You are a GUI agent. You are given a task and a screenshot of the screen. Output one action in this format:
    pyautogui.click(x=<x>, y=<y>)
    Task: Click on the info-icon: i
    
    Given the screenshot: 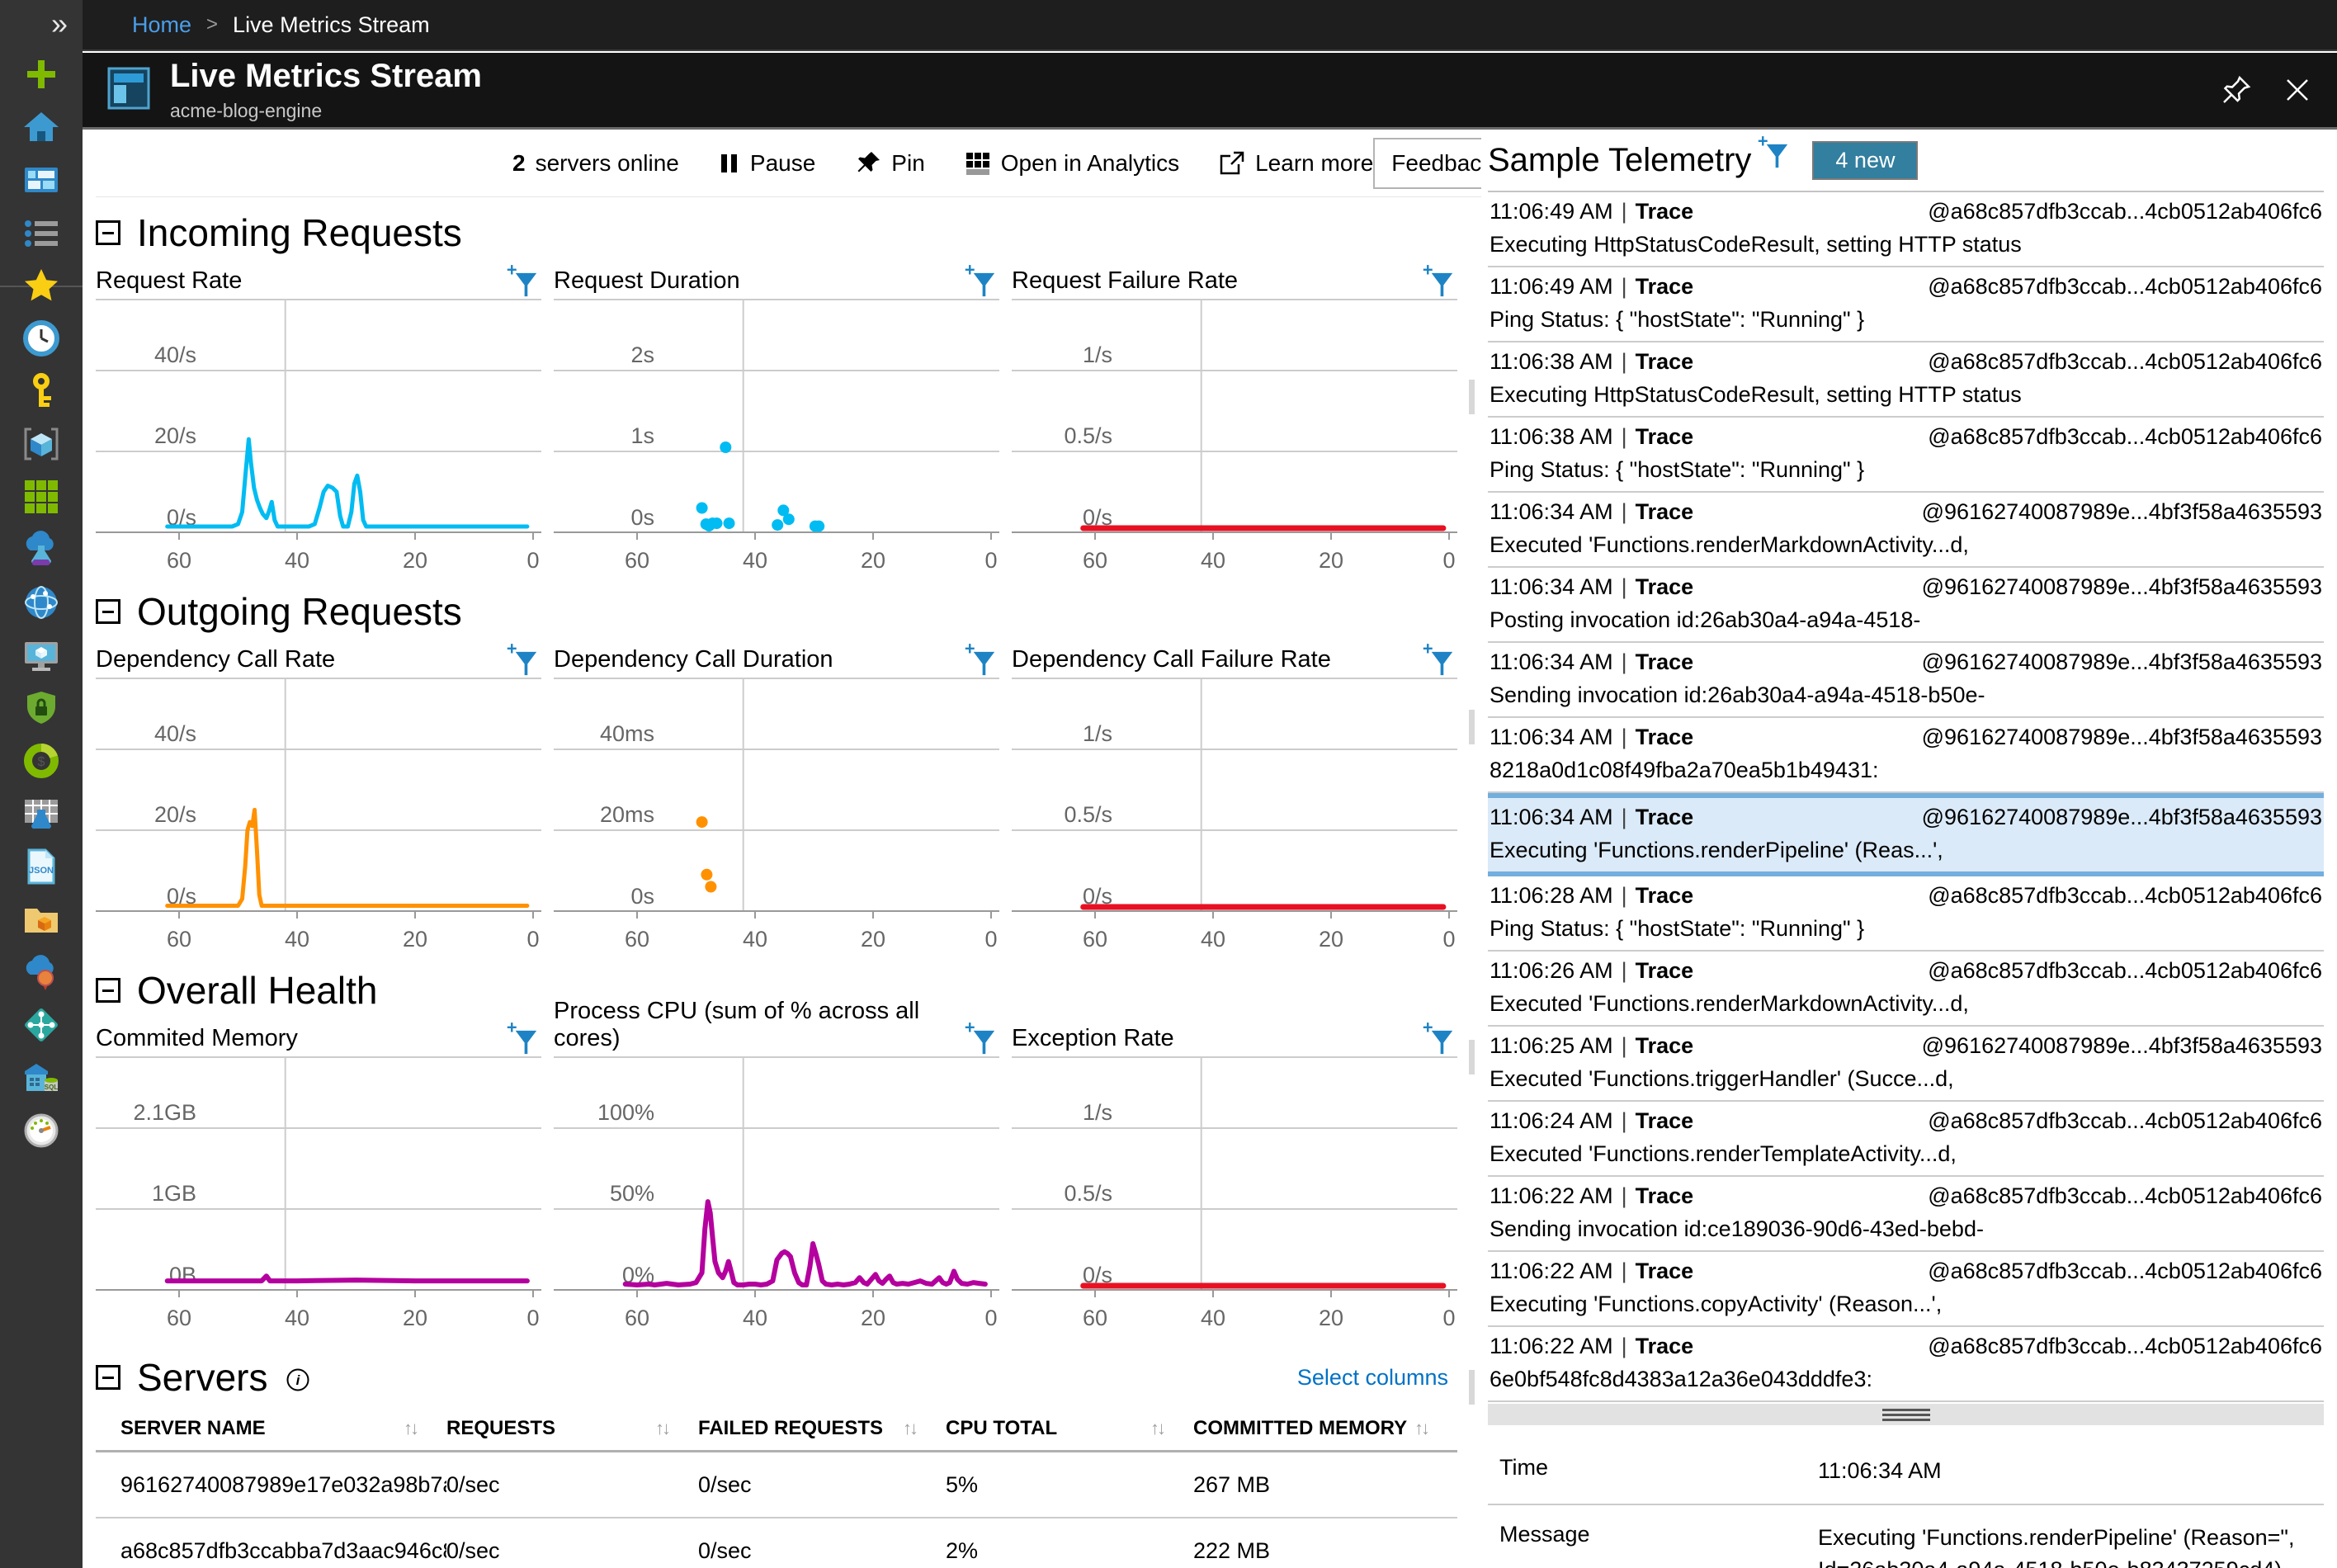 What is the action you would take?
    pyautogui.click(x=298, y=1379)
    